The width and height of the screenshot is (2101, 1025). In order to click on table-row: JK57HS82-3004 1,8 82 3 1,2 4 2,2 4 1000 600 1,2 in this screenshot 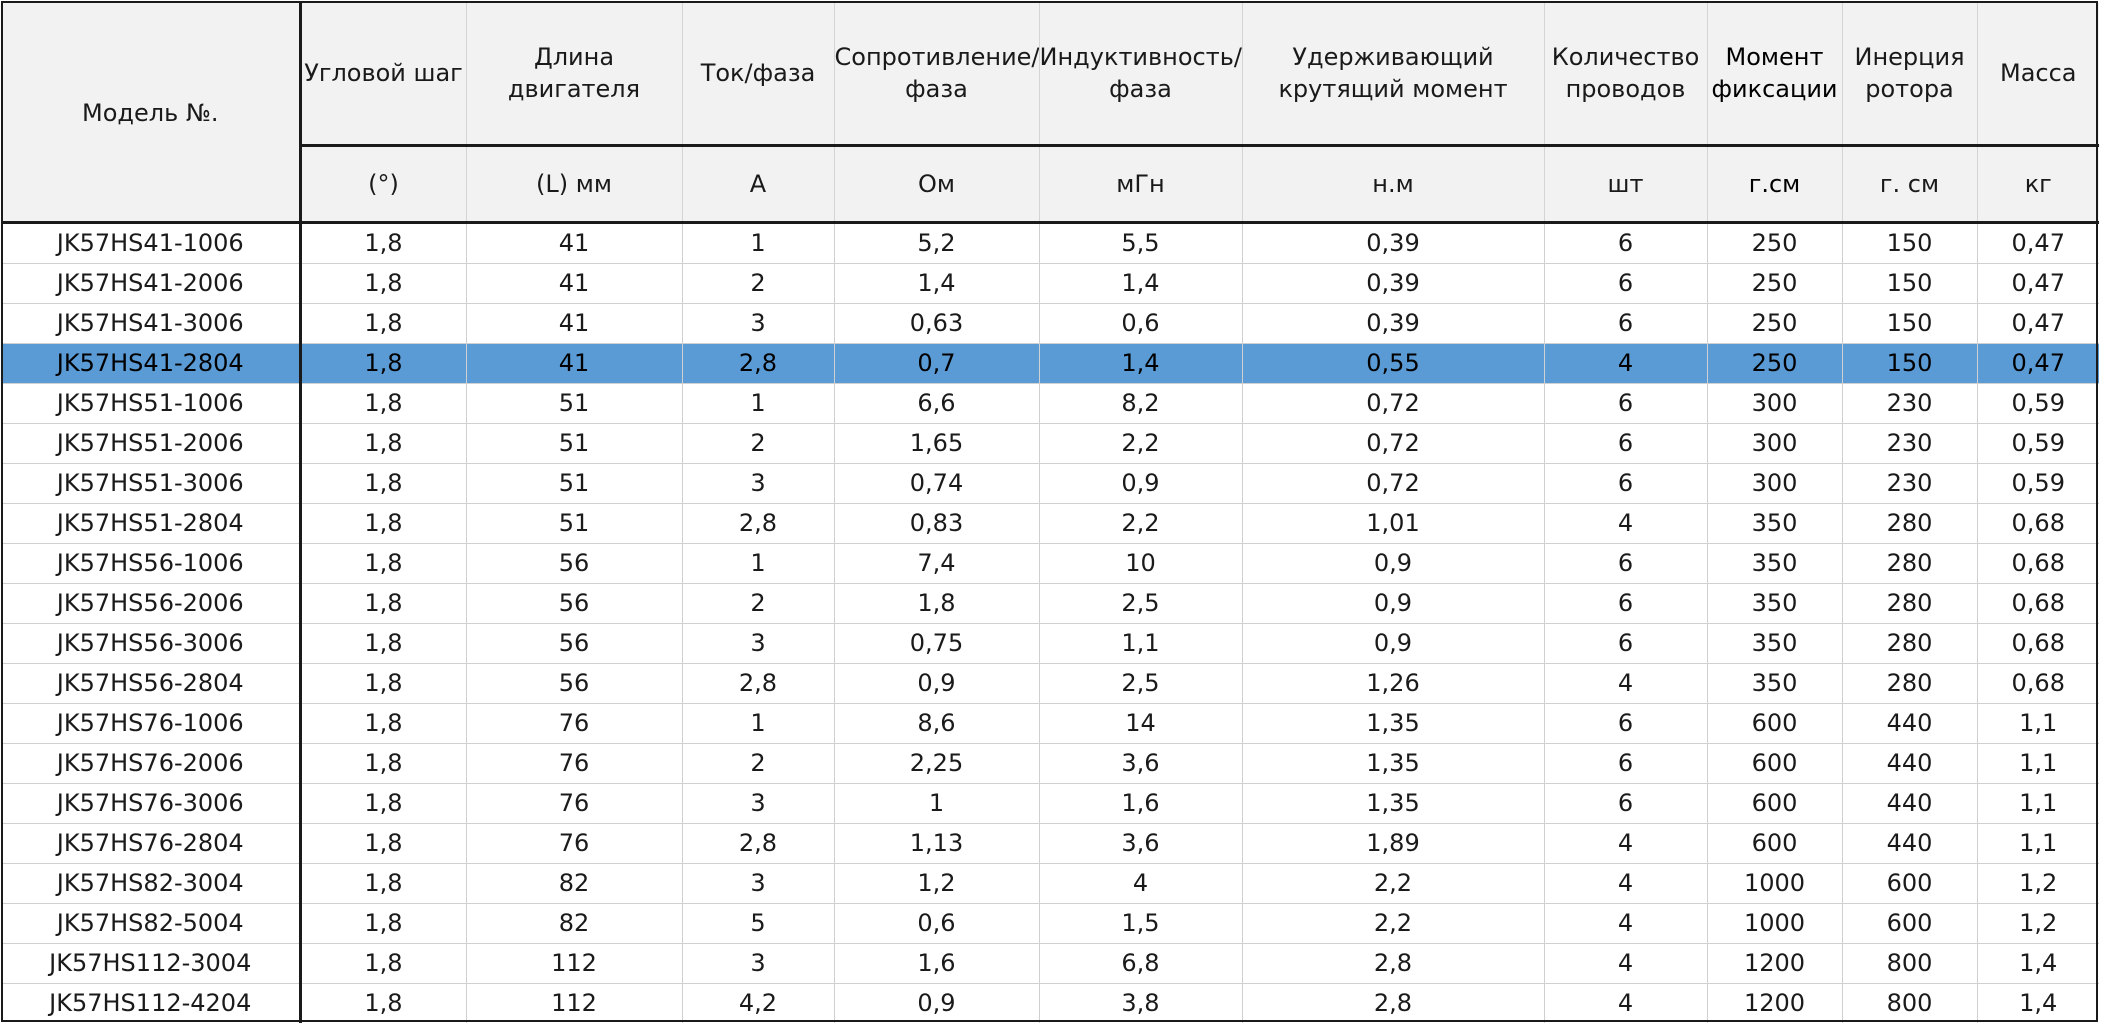, I will do `click(1050, 883)`.